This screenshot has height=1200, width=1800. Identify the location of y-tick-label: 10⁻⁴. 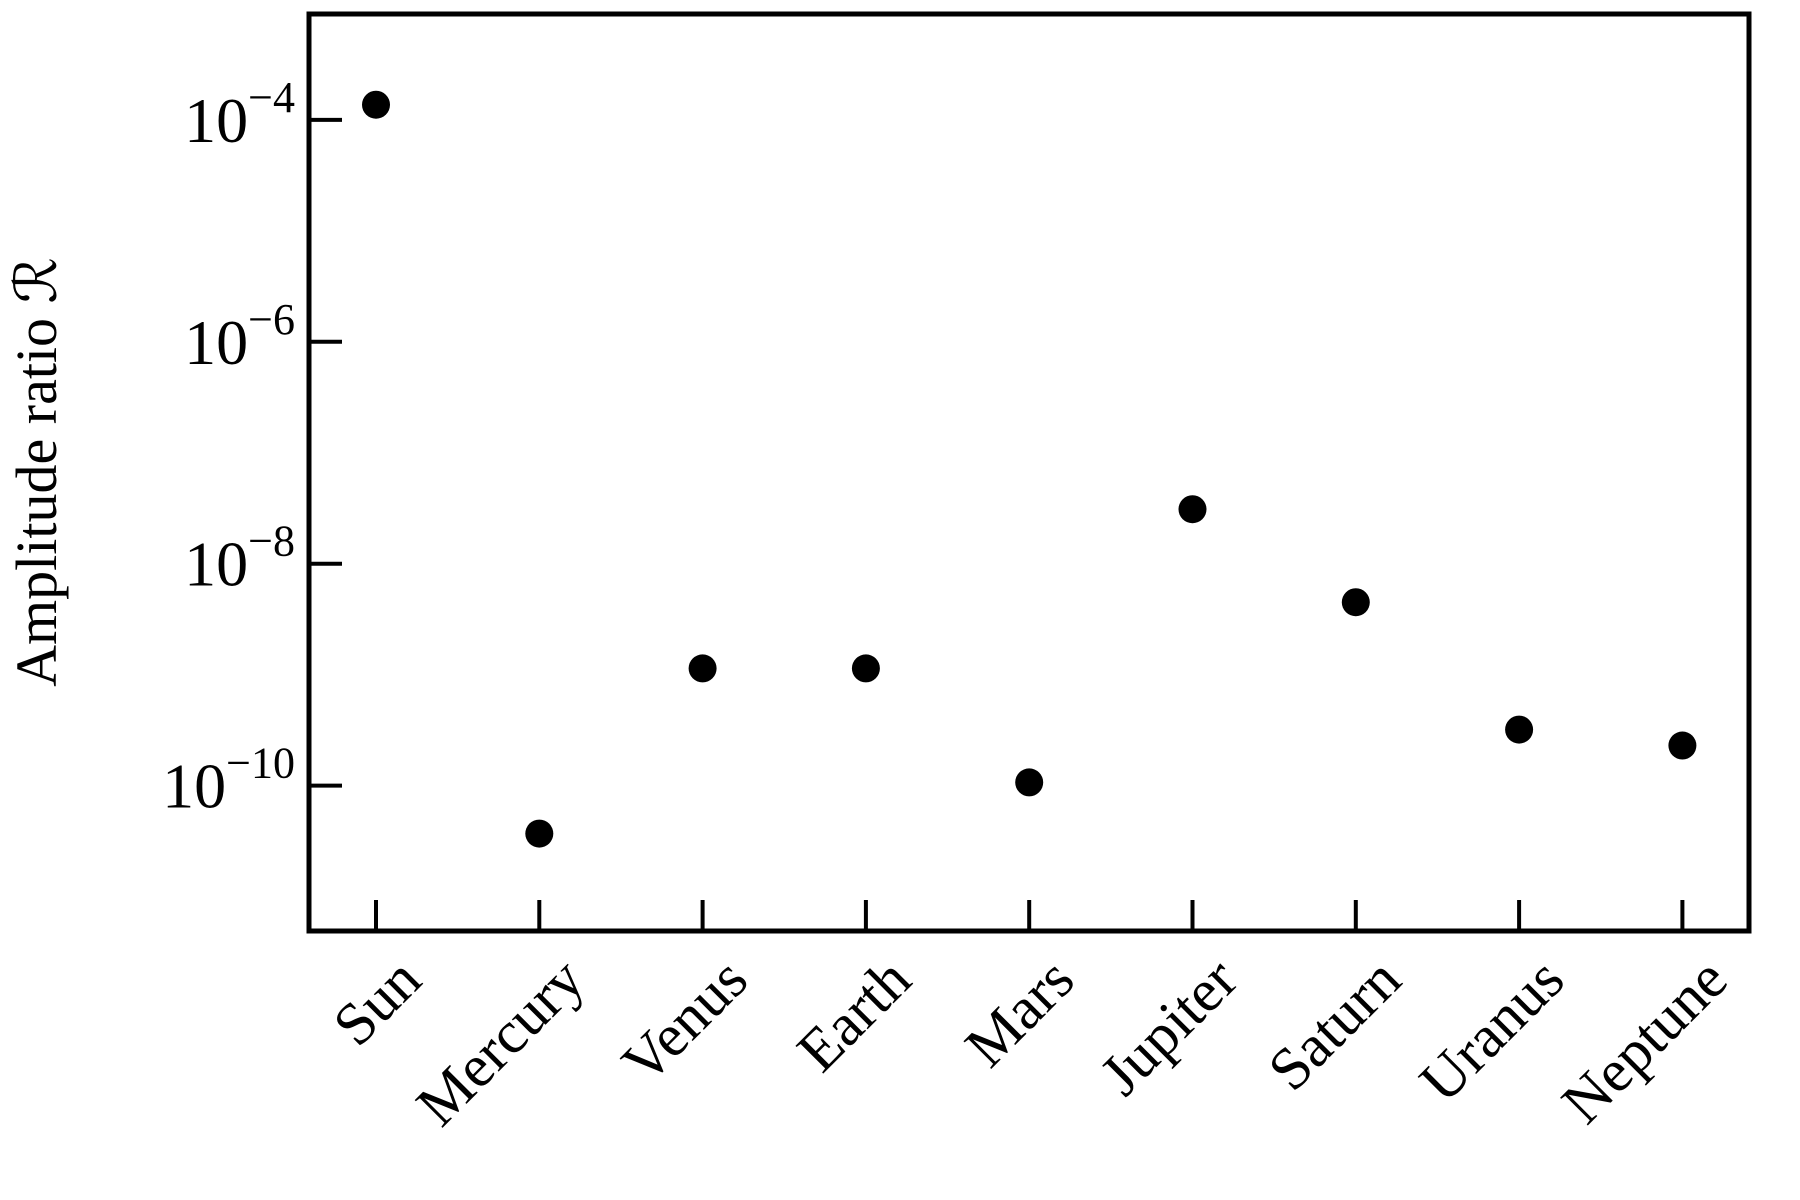
(239, 114).